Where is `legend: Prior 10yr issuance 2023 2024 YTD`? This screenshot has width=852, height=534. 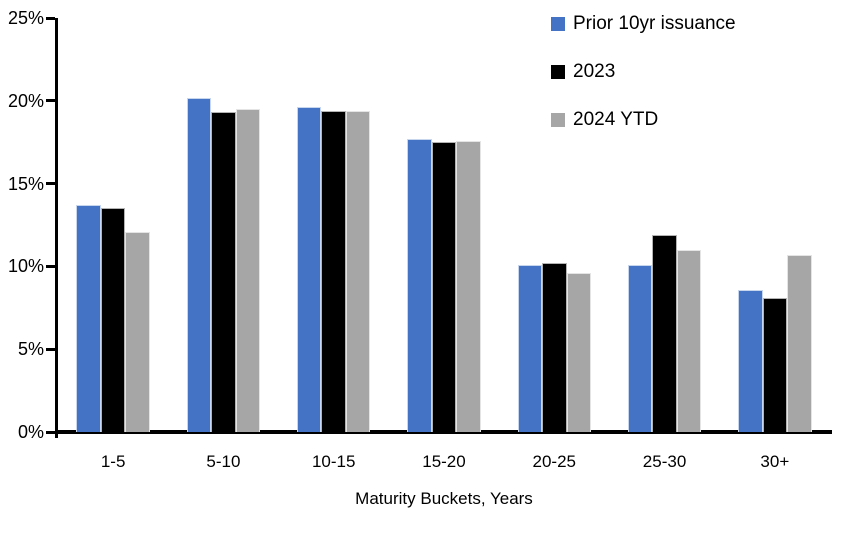
legend: Prior 10yr issuance 2023 2024 YTD is located at coordinates (643, 84).